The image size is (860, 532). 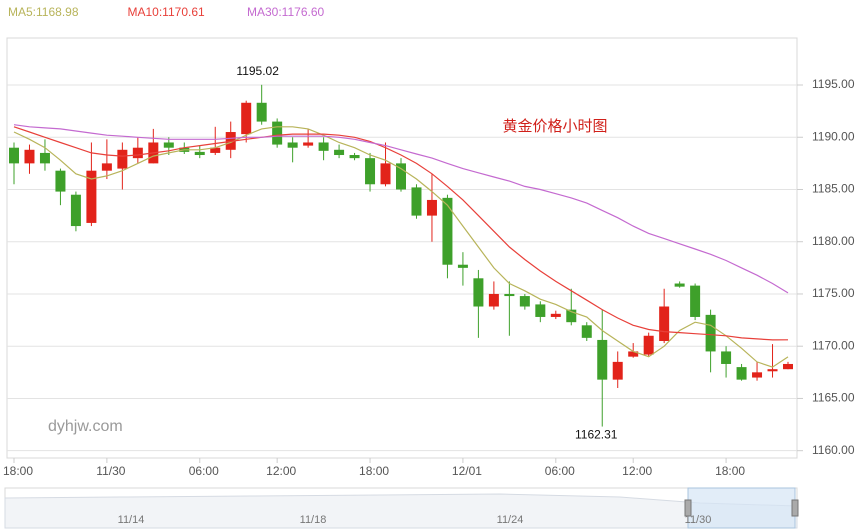 I want to click on low-label: 1162.31, so click(x=596, y=435).